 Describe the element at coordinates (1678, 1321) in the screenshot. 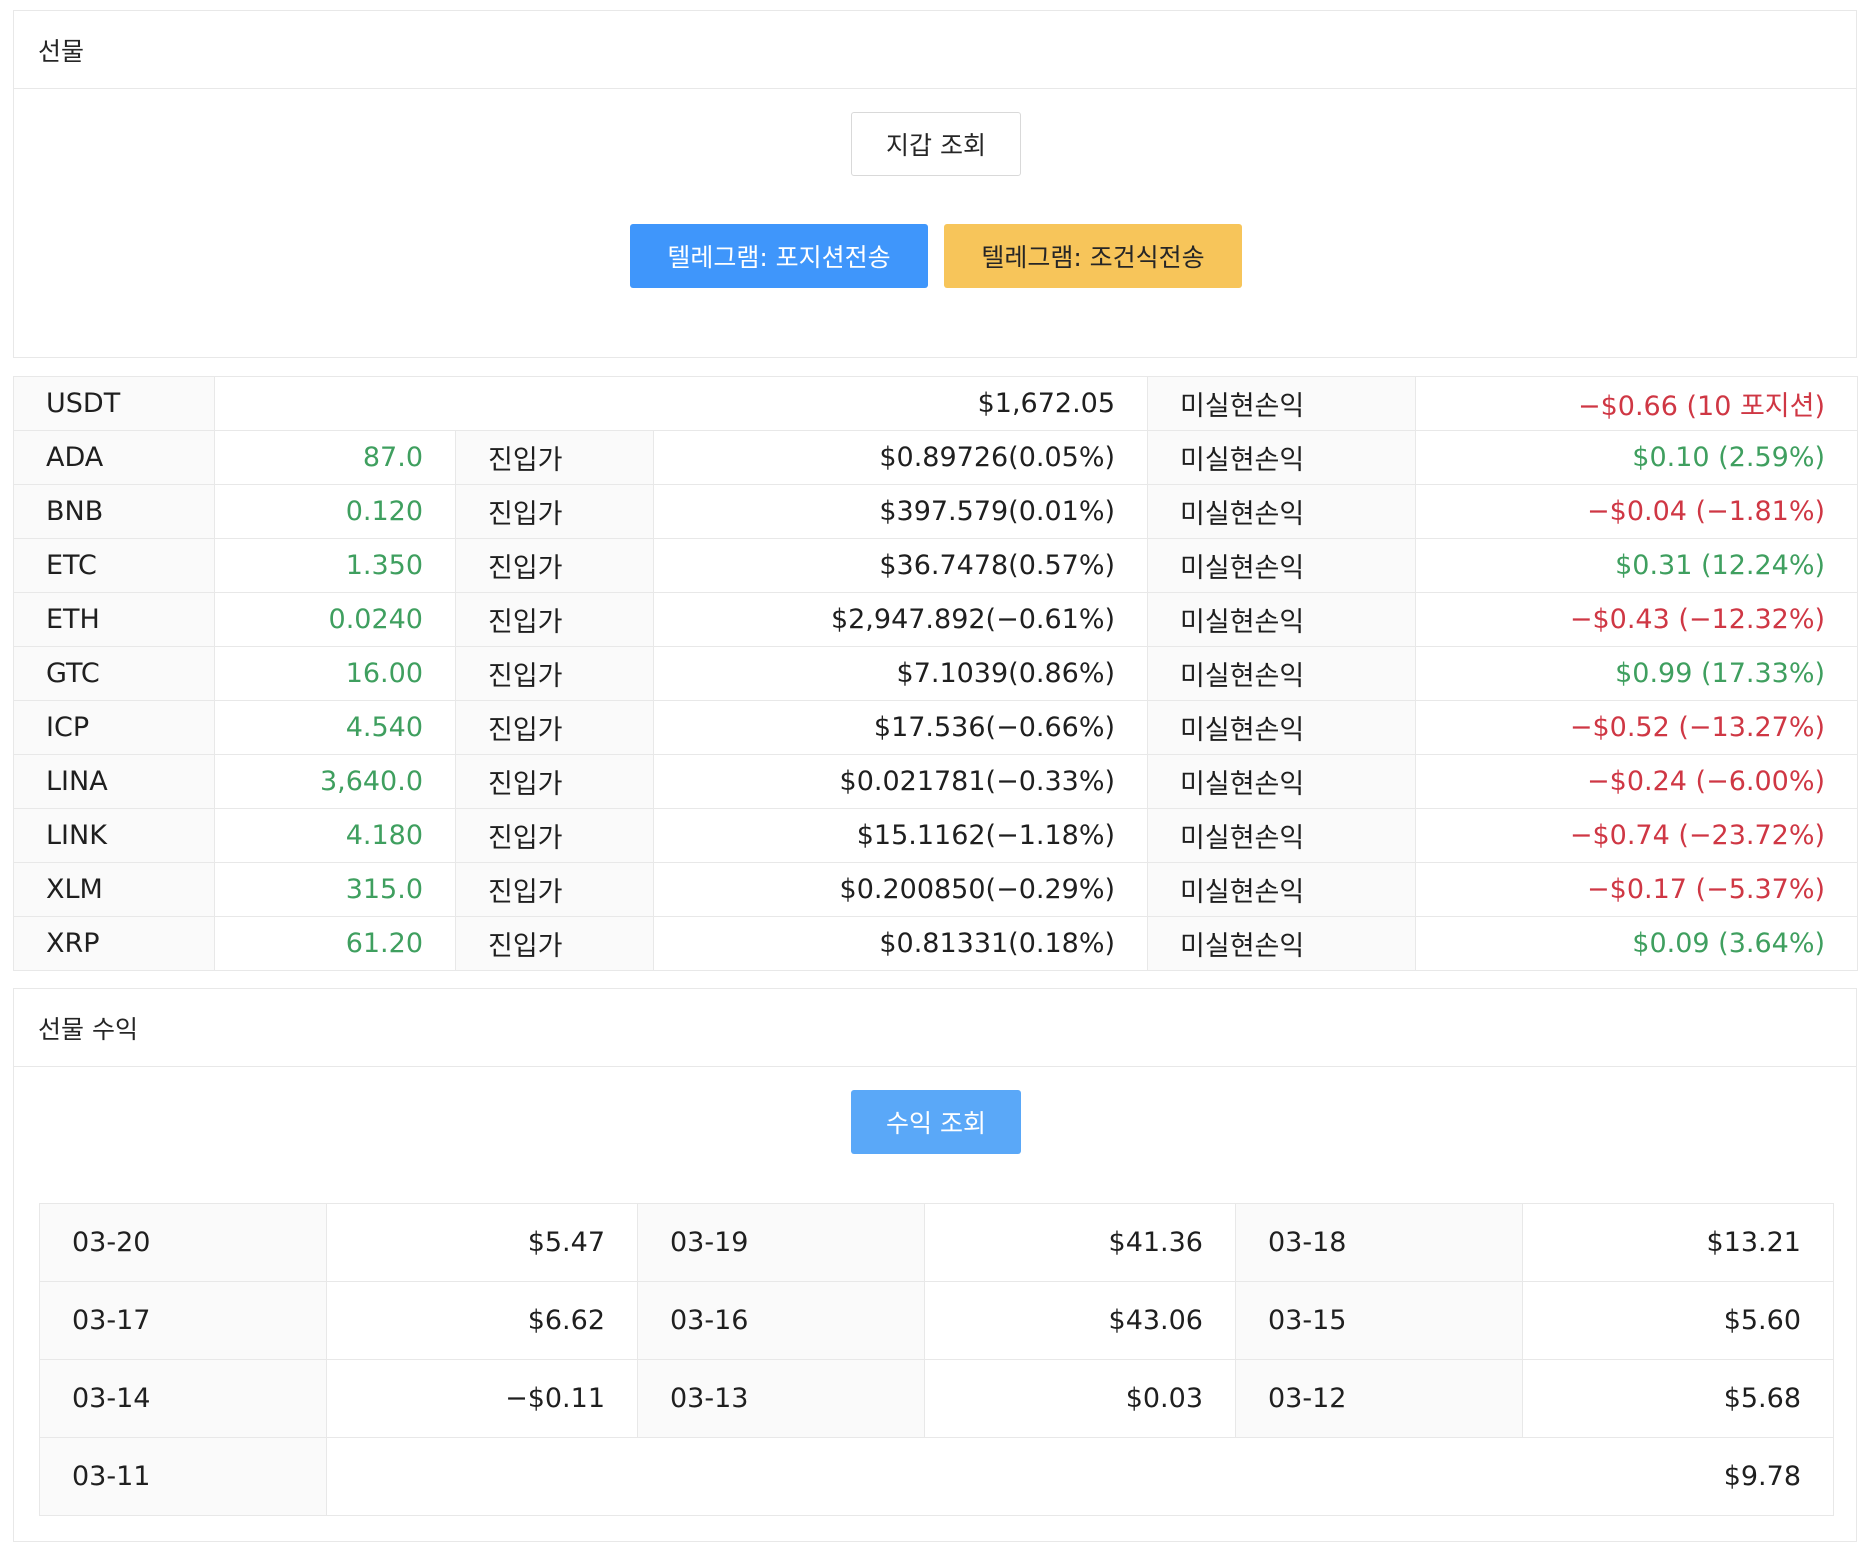

I see `profit-value: $5.60` at that location.